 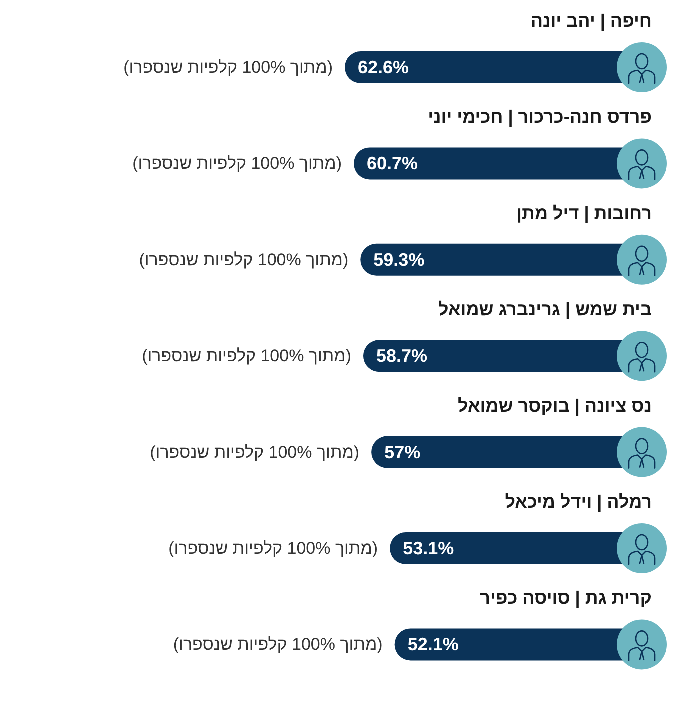 I want to click on category-label: רמלה | וידל מיכאל, so click(x=578, y=502).